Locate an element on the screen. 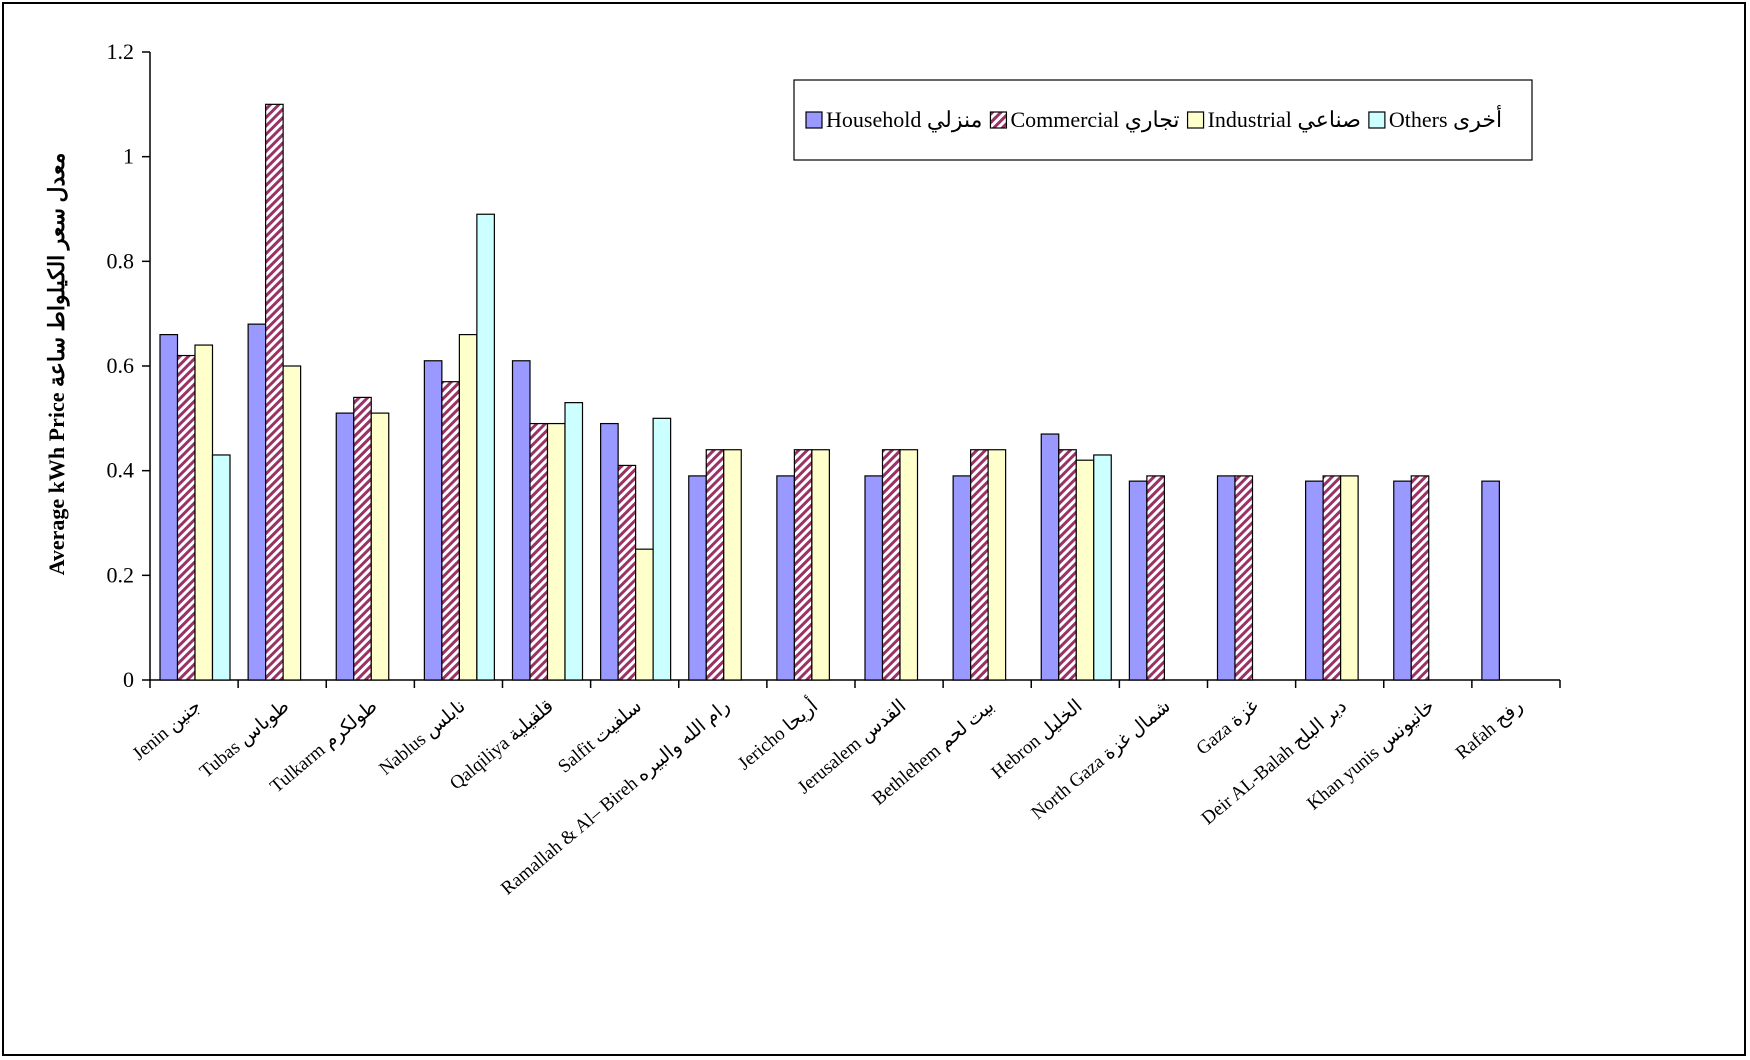 Image resolution: width=1750 pixels, height=1060 pixels. x-category-label: Deir AL-Balah دير البلح is located at coordinates (1274, 762).